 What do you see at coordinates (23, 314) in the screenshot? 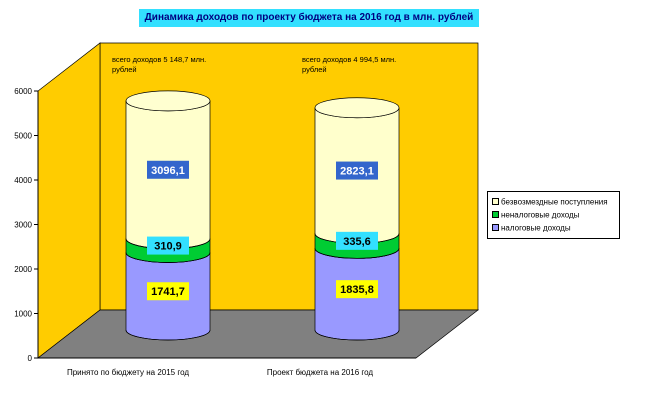
I see `y-tick-label: 1000` at bounding box center [23, 314].